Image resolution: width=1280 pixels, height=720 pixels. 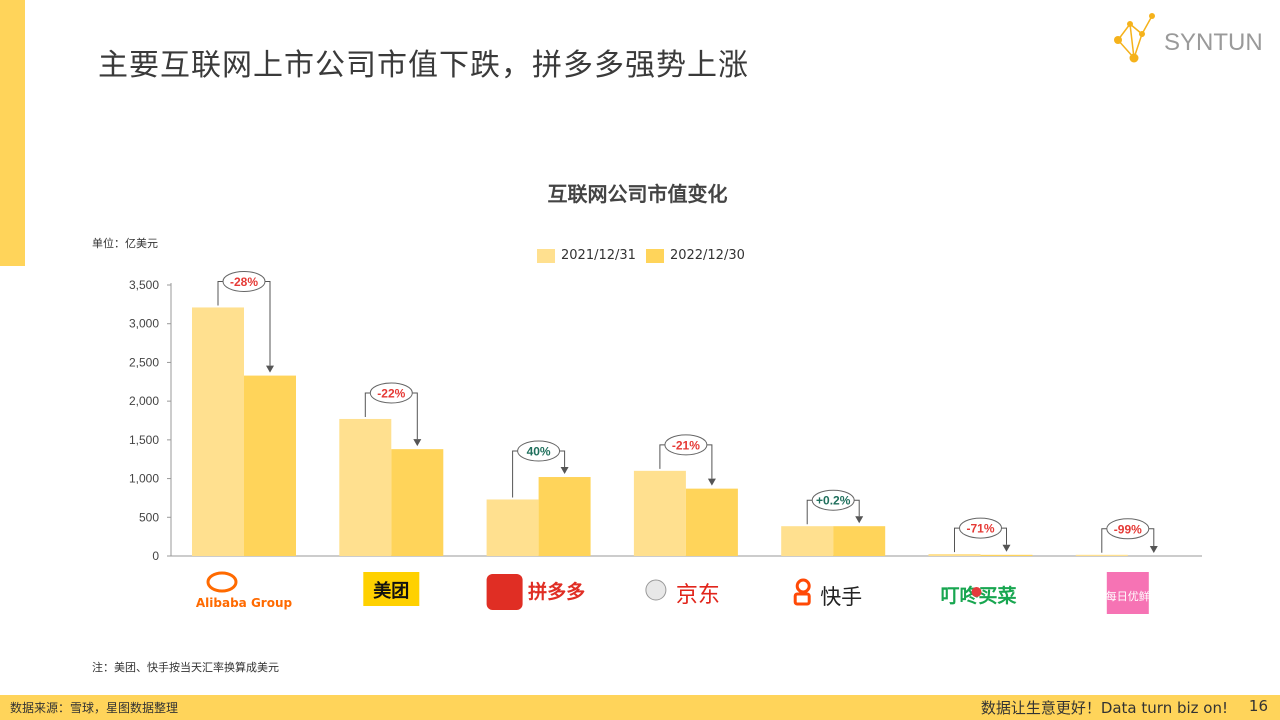 I want to click on y-tick-label: 0, so click(x=155, y=556).